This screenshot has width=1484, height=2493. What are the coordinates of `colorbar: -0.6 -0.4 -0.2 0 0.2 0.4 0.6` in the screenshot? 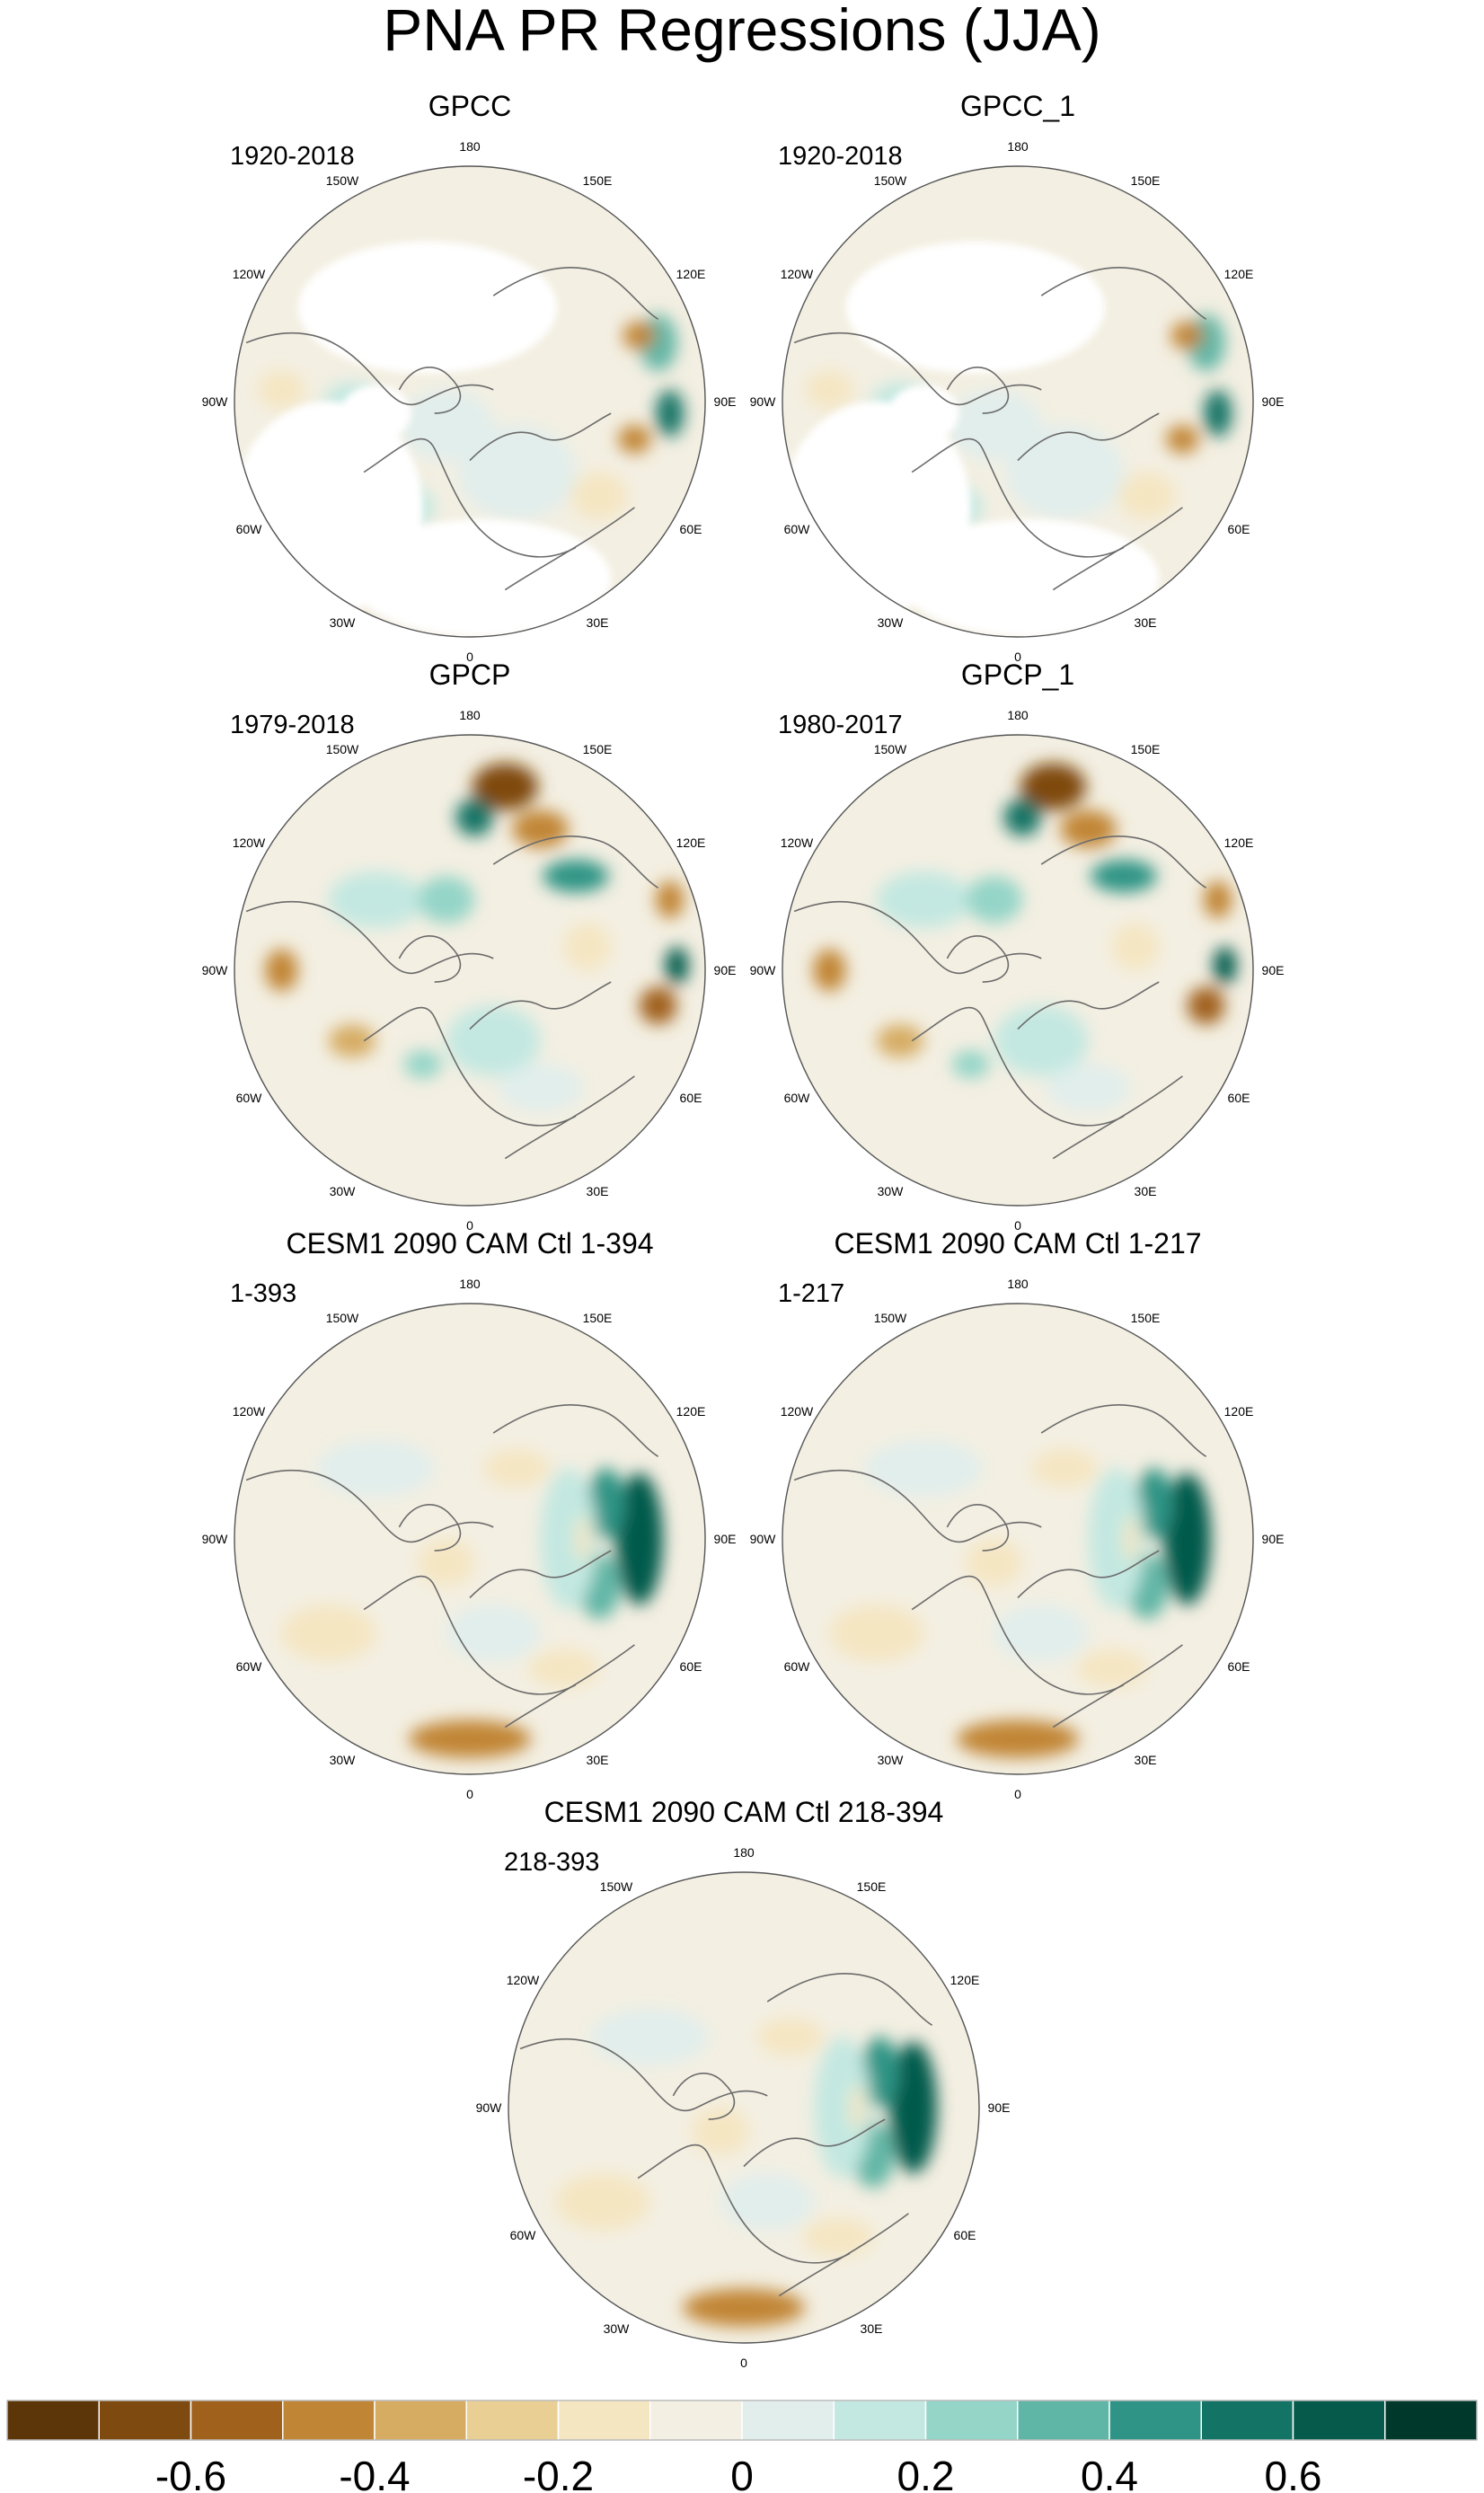 It's located at (742, 2446).